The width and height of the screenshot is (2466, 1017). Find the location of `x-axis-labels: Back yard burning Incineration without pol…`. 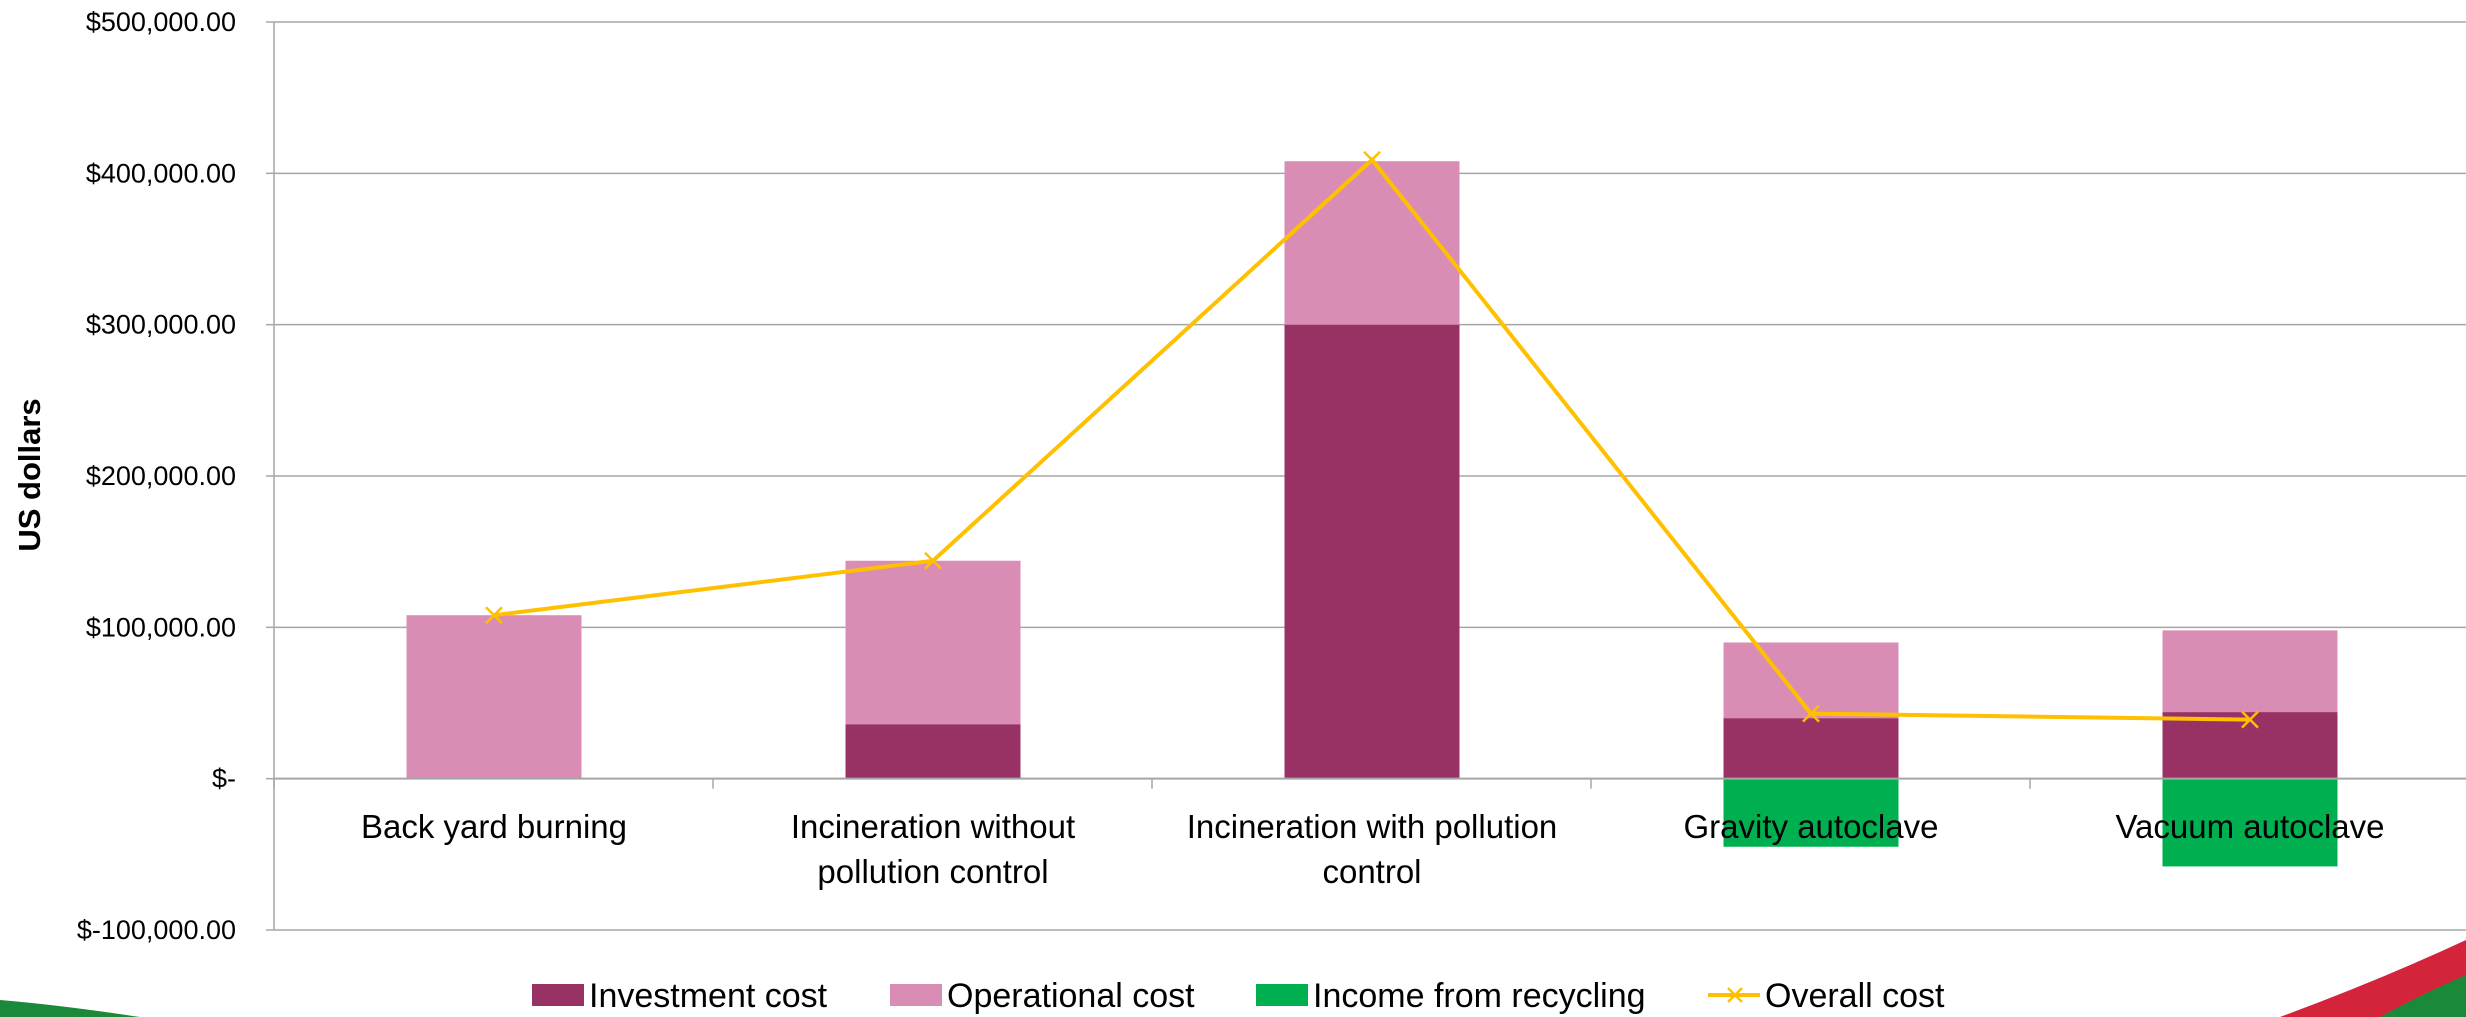

x-axis-labels: Back yard burning Incineration without pol… is located at coordinates (1373, 849).